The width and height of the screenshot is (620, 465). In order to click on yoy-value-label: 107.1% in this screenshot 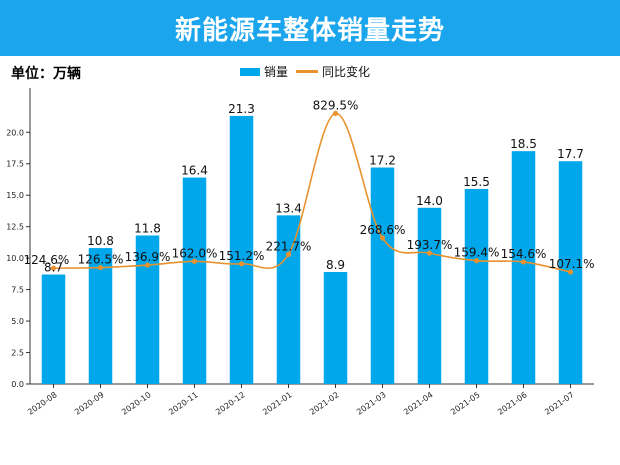, I will do `click(572, 264)`.